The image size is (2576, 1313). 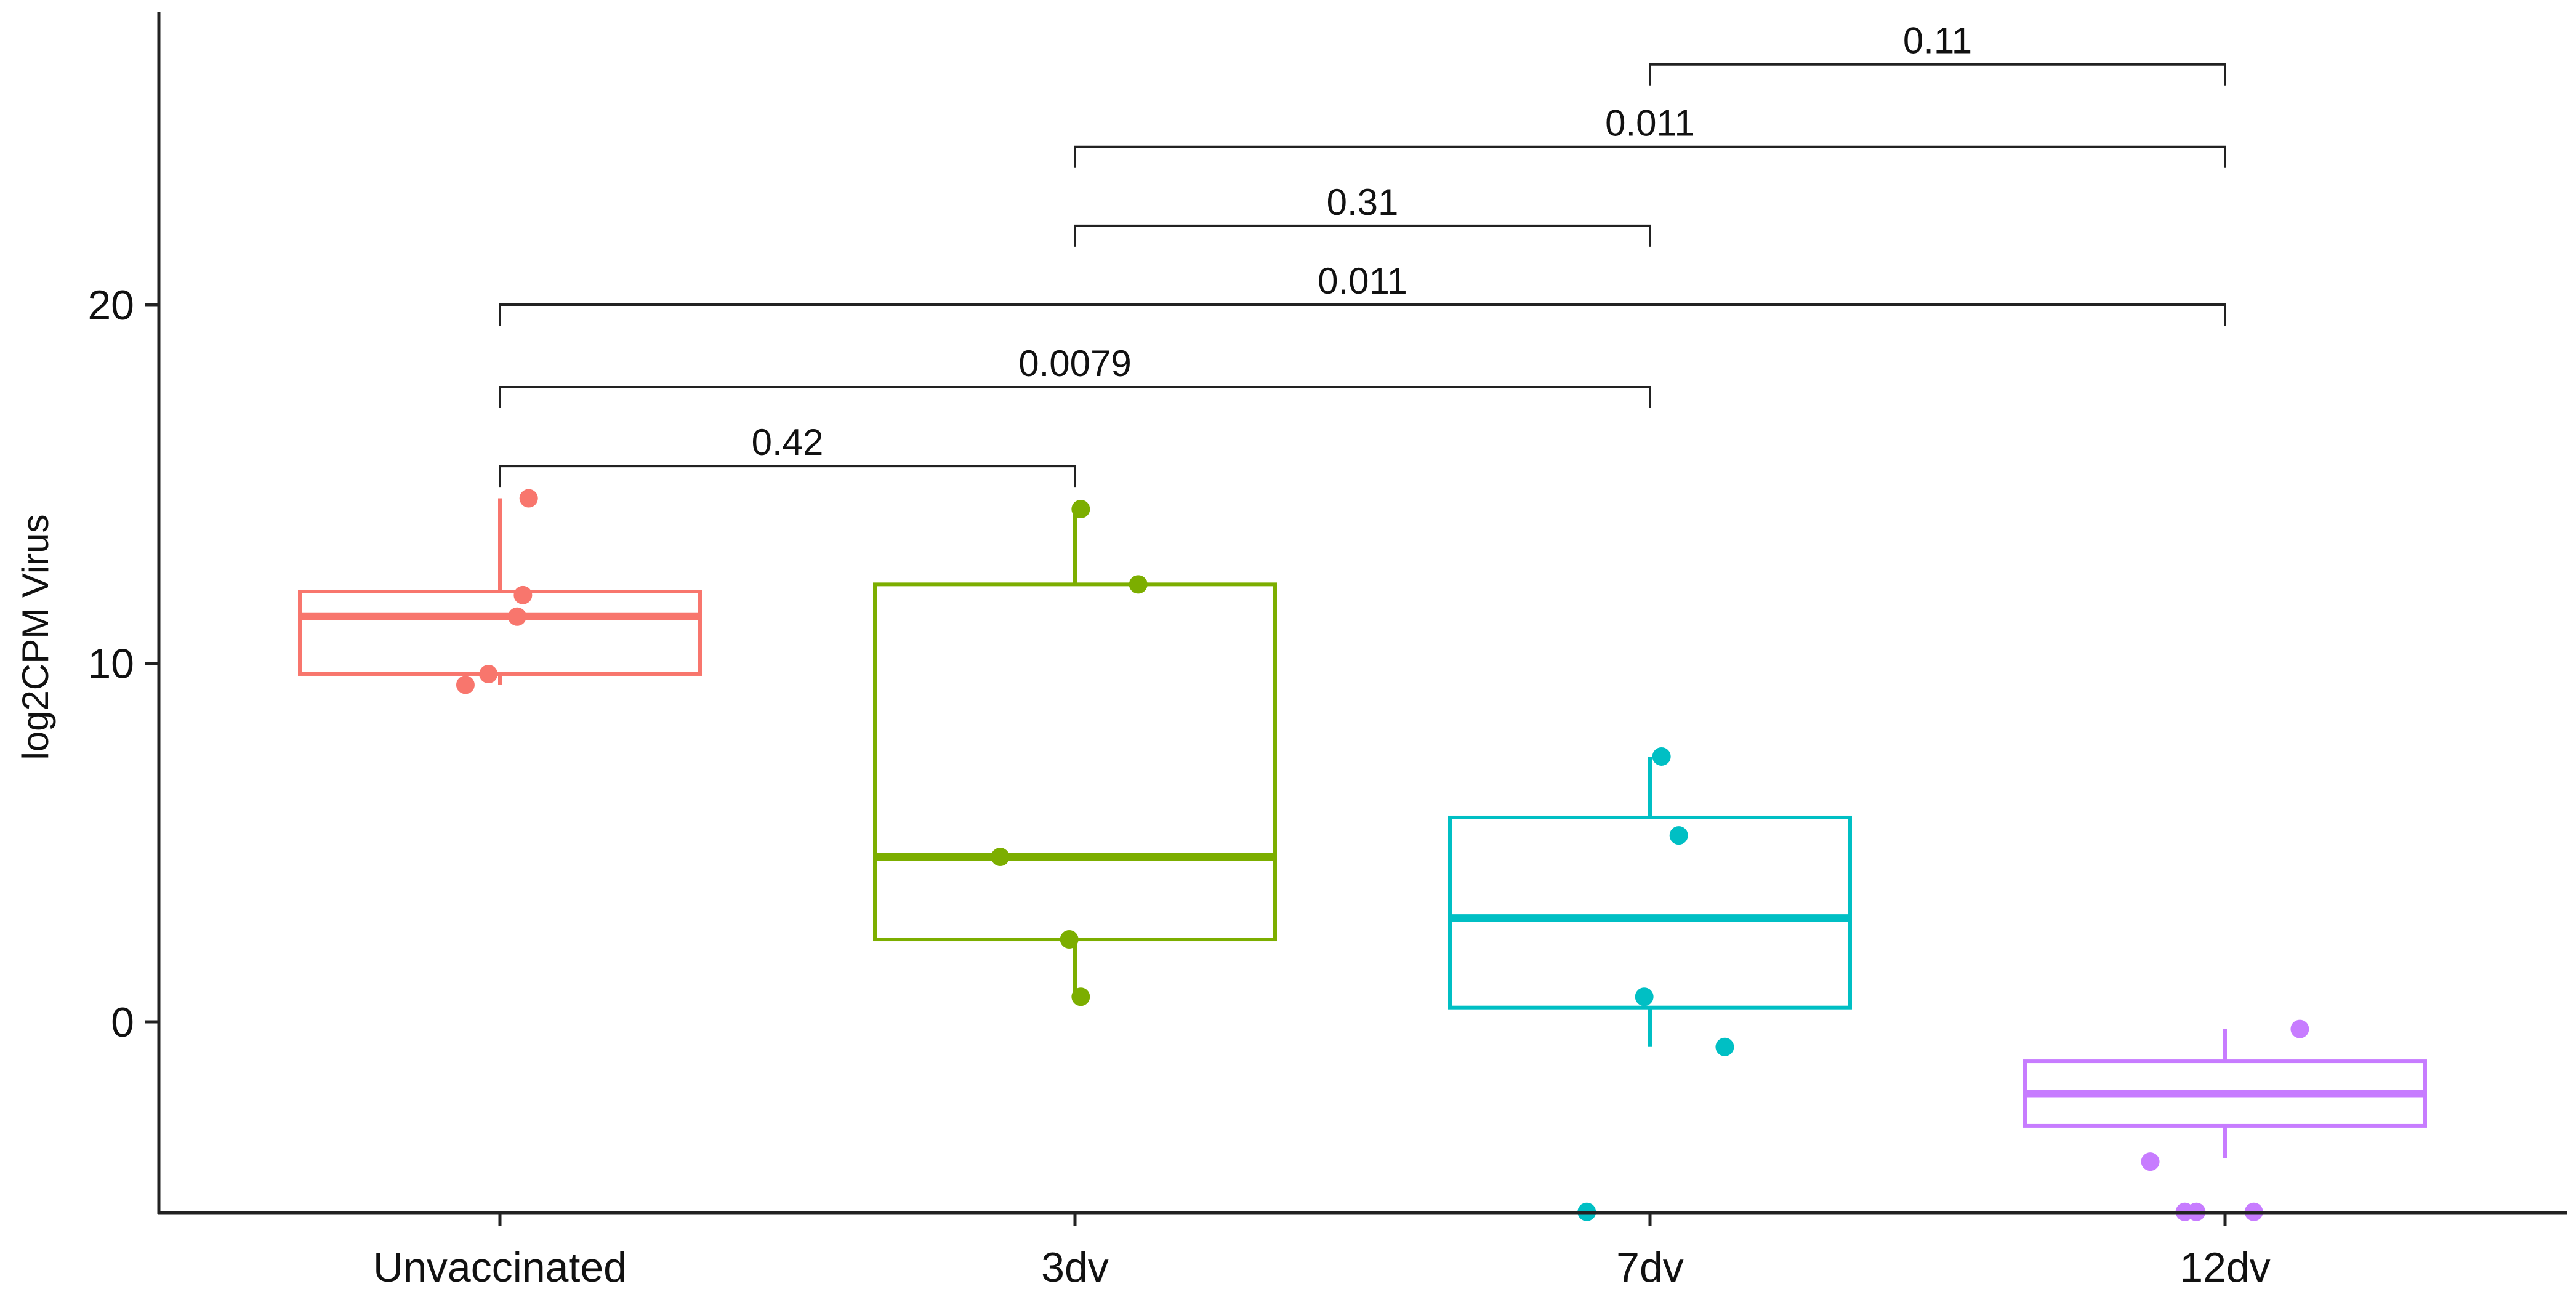 What do you see at coordinates (1075, 363) in the screenshot?
I see `p-value-label: 0.0079` at bounding box center [1075, 363].